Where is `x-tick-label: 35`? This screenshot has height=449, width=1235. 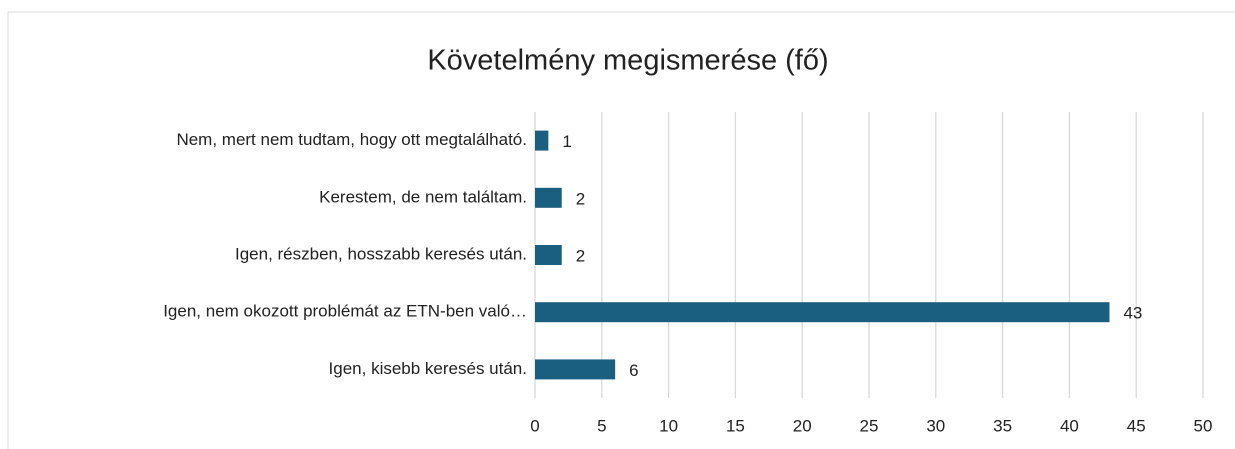
x-tick-label: 35 is located at coordinates (1002, 425).